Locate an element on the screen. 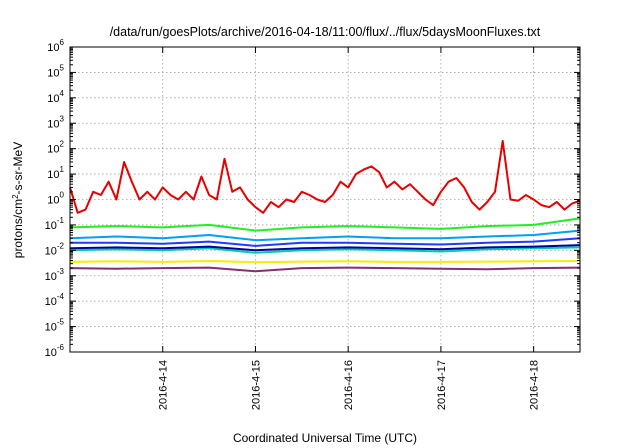  x-tick-label: 2016-4-18 is located at coordinates (535, 385).